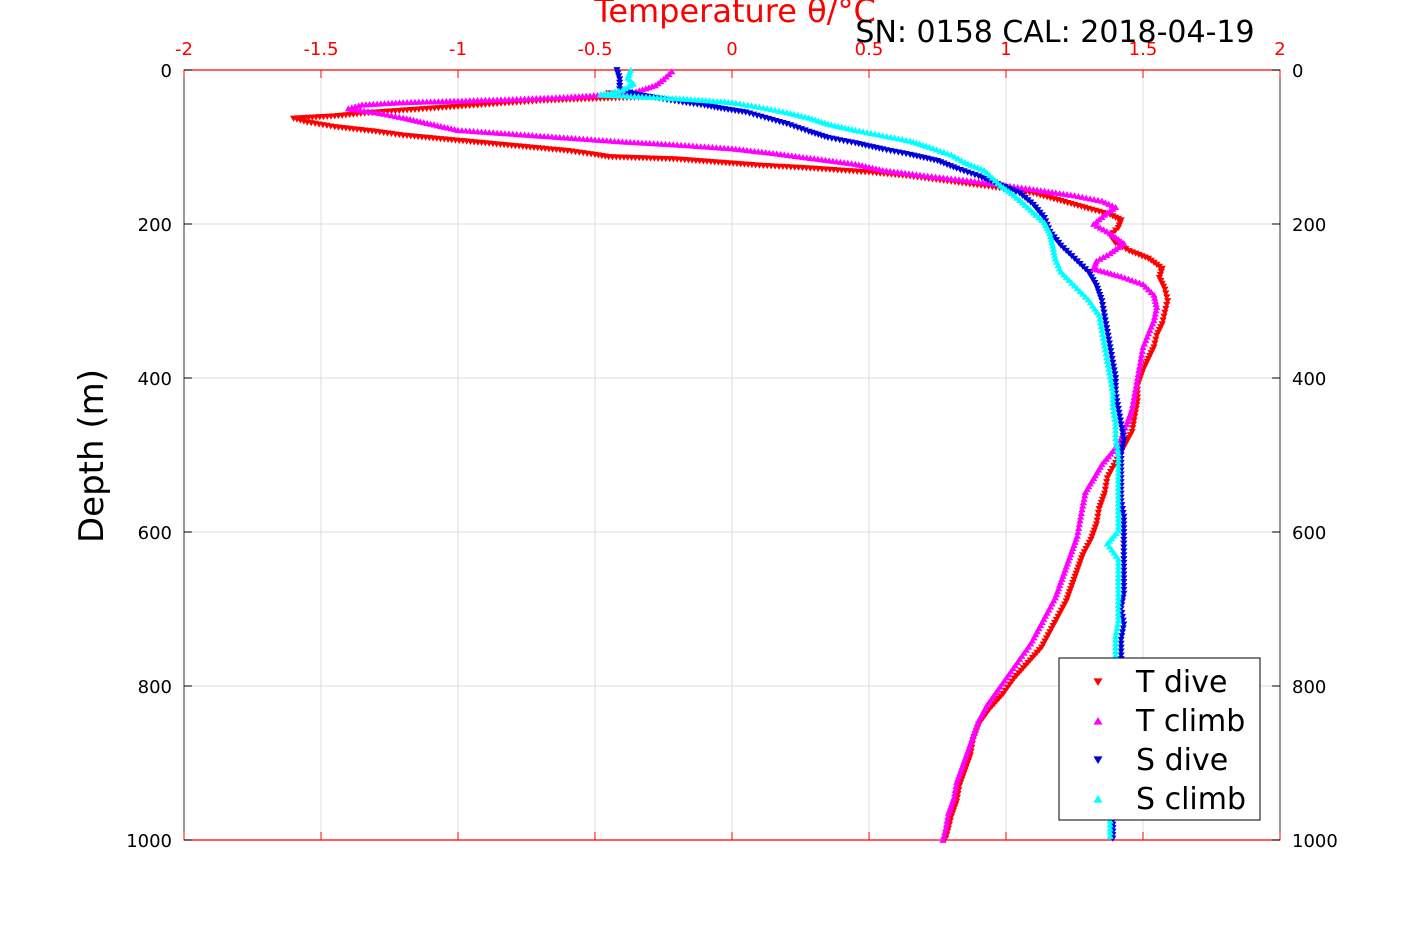  What do you see at coordinates (869, 49) in the screenshot?
I see `x-tick-label: 0.5` at bounding box center [869, 49].